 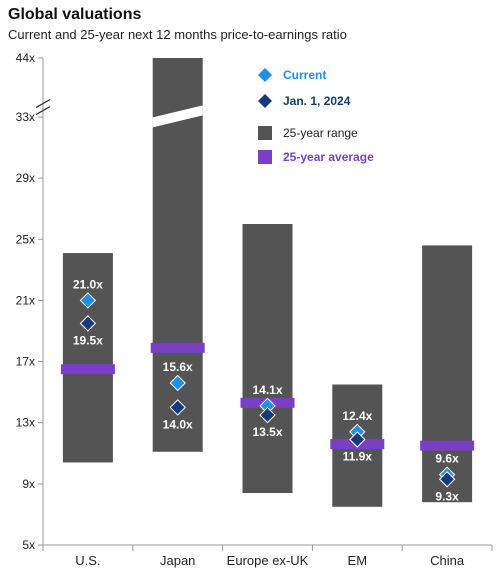 I want to click on bar-break-mark, so click(x=177, y=116).